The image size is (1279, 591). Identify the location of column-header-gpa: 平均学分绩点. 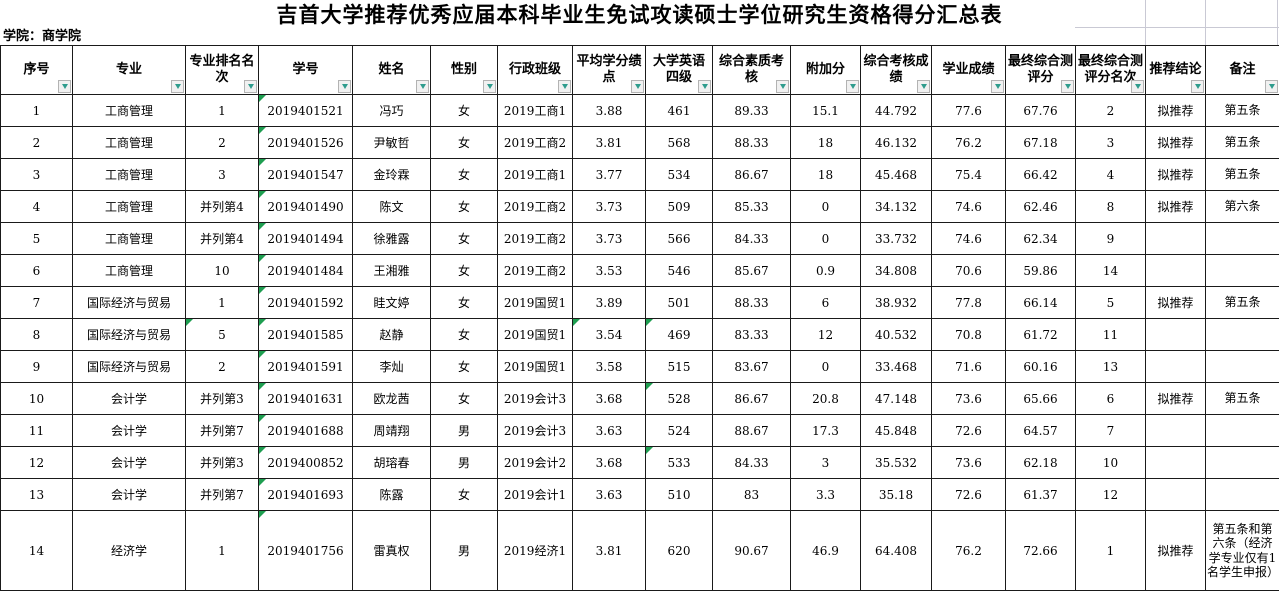
(609, 70).